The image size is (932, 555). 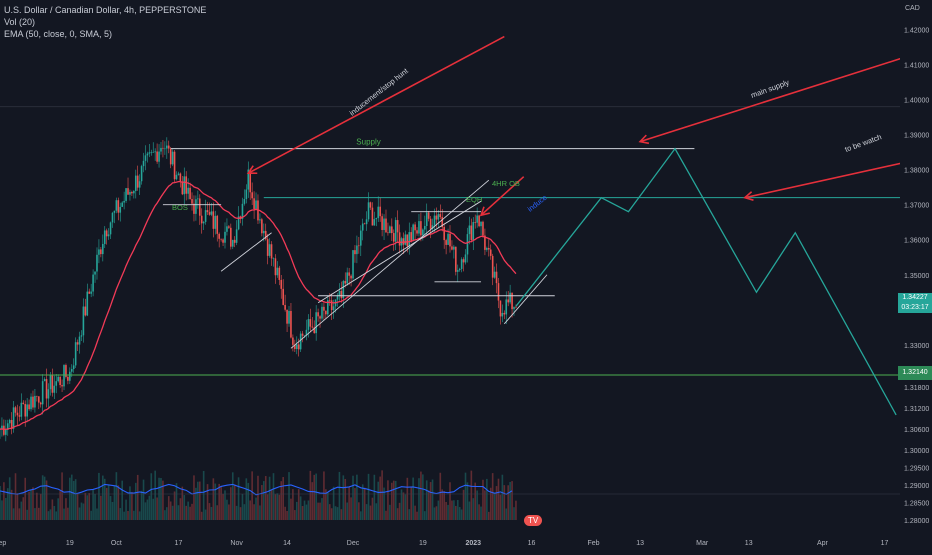 What do you see at coordinates (58, 34) in the screenshot?
I see `ema-indicator: EMA (50, close, 0, SMA, 5)` at bounding box center [58, 34].